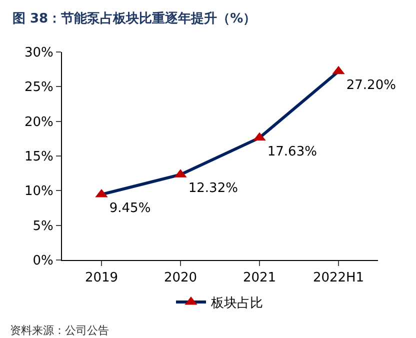  I want to click on y-tick-label: 25%, so click(39, 88).